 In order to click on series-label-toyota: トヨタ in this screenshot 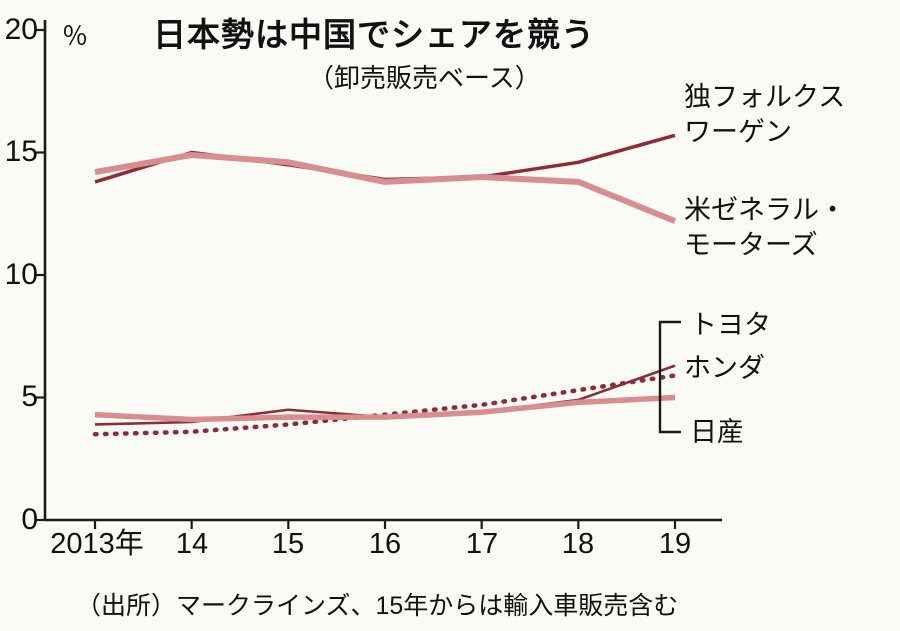, I will do `click(730, 325)`.